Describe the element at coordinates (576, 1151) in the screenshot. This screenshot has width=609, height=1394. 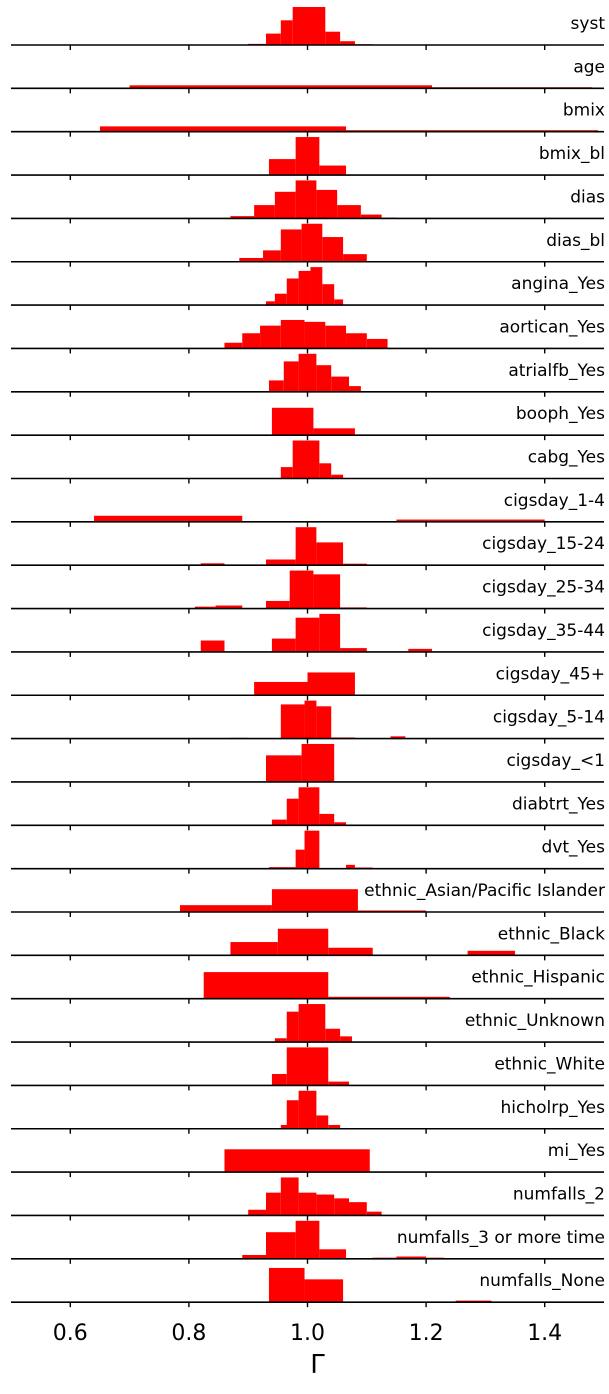
I see `panel-label: mi_Yes` at that location.